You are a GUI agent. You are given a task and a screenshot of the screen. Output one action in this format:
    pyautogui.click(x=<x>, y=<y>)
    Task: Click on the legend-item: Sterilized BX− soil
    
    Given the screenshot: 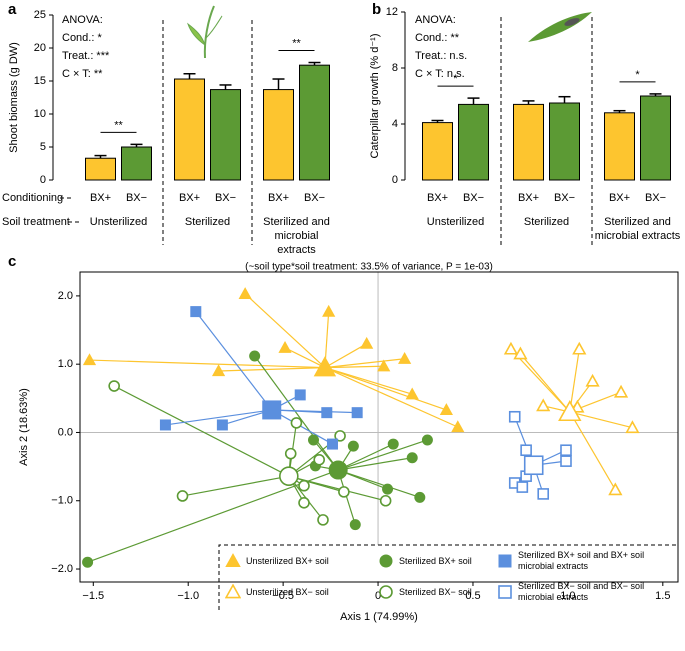 What is the action you would take?
    pyautogui.click(x=450, y=592)
    